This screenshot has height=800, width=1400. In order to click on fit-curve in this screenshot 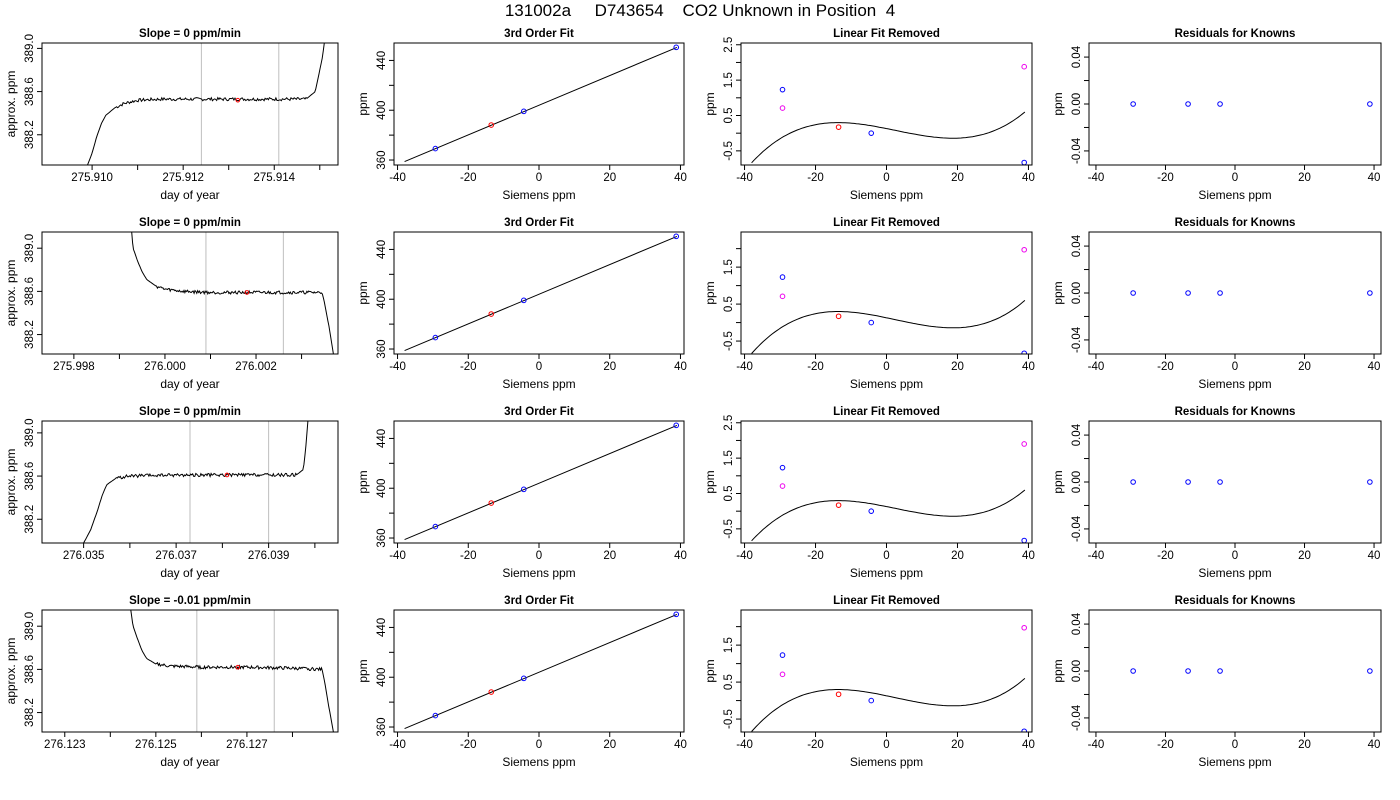, I will do `click(888, 327)`.